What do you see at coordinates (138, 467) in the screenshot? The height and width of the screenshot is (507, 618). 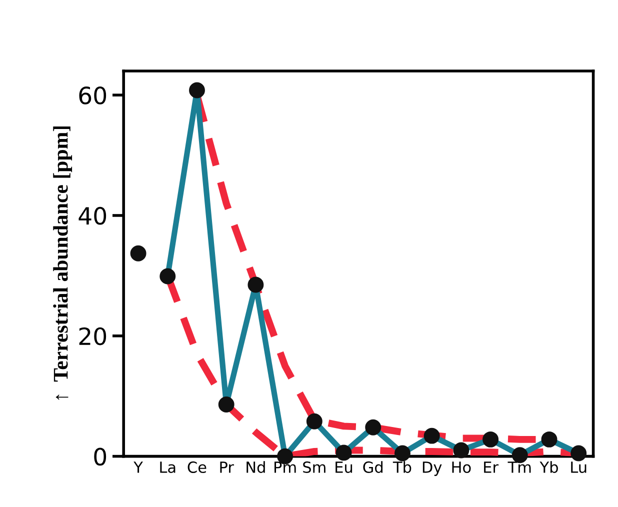 I see `x-tick-label: Y` at bounding box center [138, 467].